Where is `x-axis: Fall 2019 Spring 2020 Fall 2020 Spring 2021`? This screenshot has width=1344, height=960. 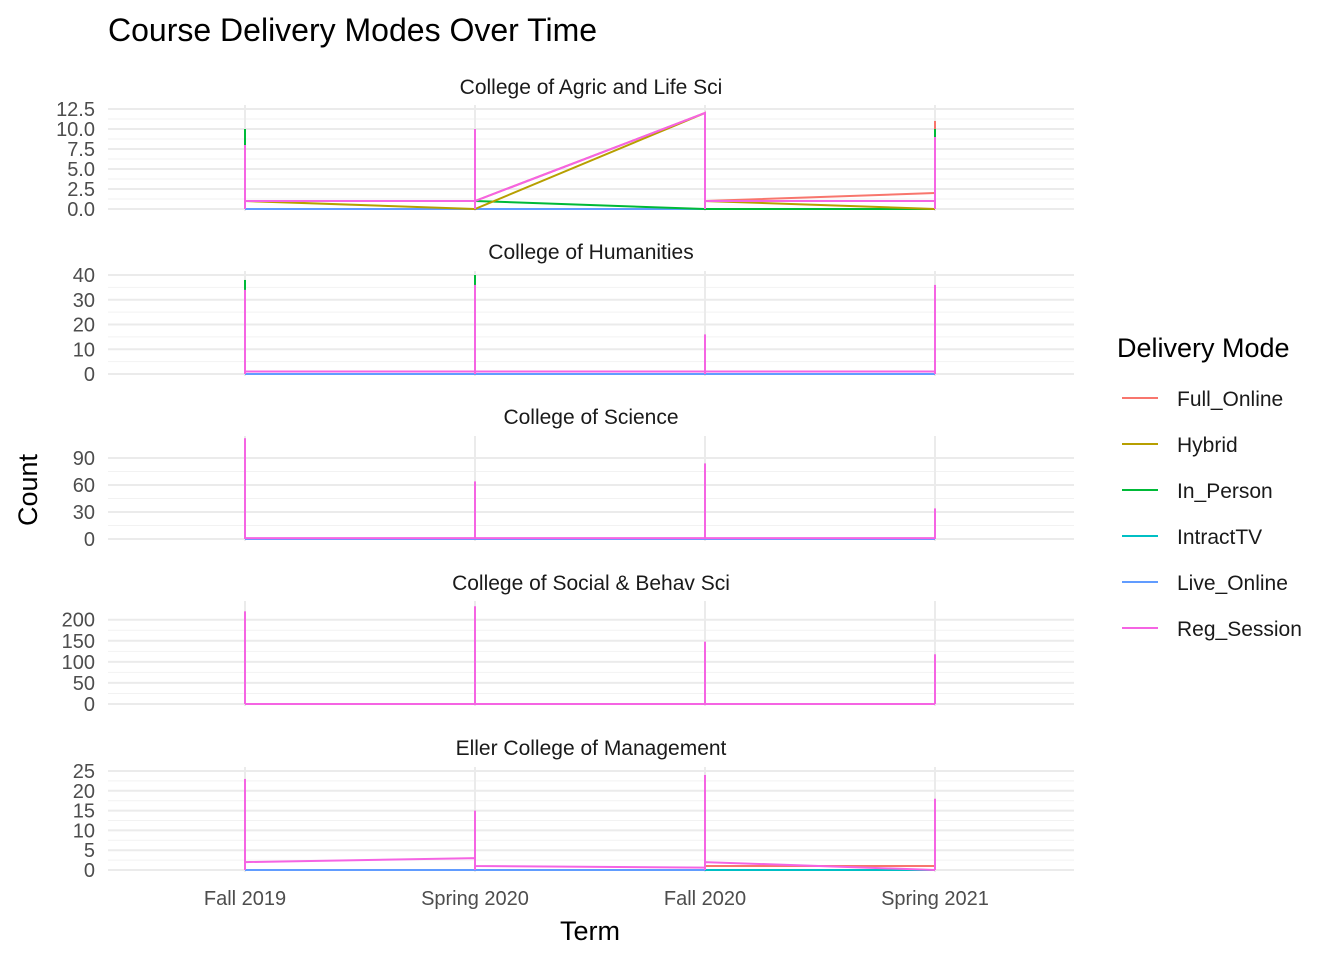
x-axis: Fall 2019 Spring 2020 Fall 2020 Spring 2021 is located at coordinates (596, 899).